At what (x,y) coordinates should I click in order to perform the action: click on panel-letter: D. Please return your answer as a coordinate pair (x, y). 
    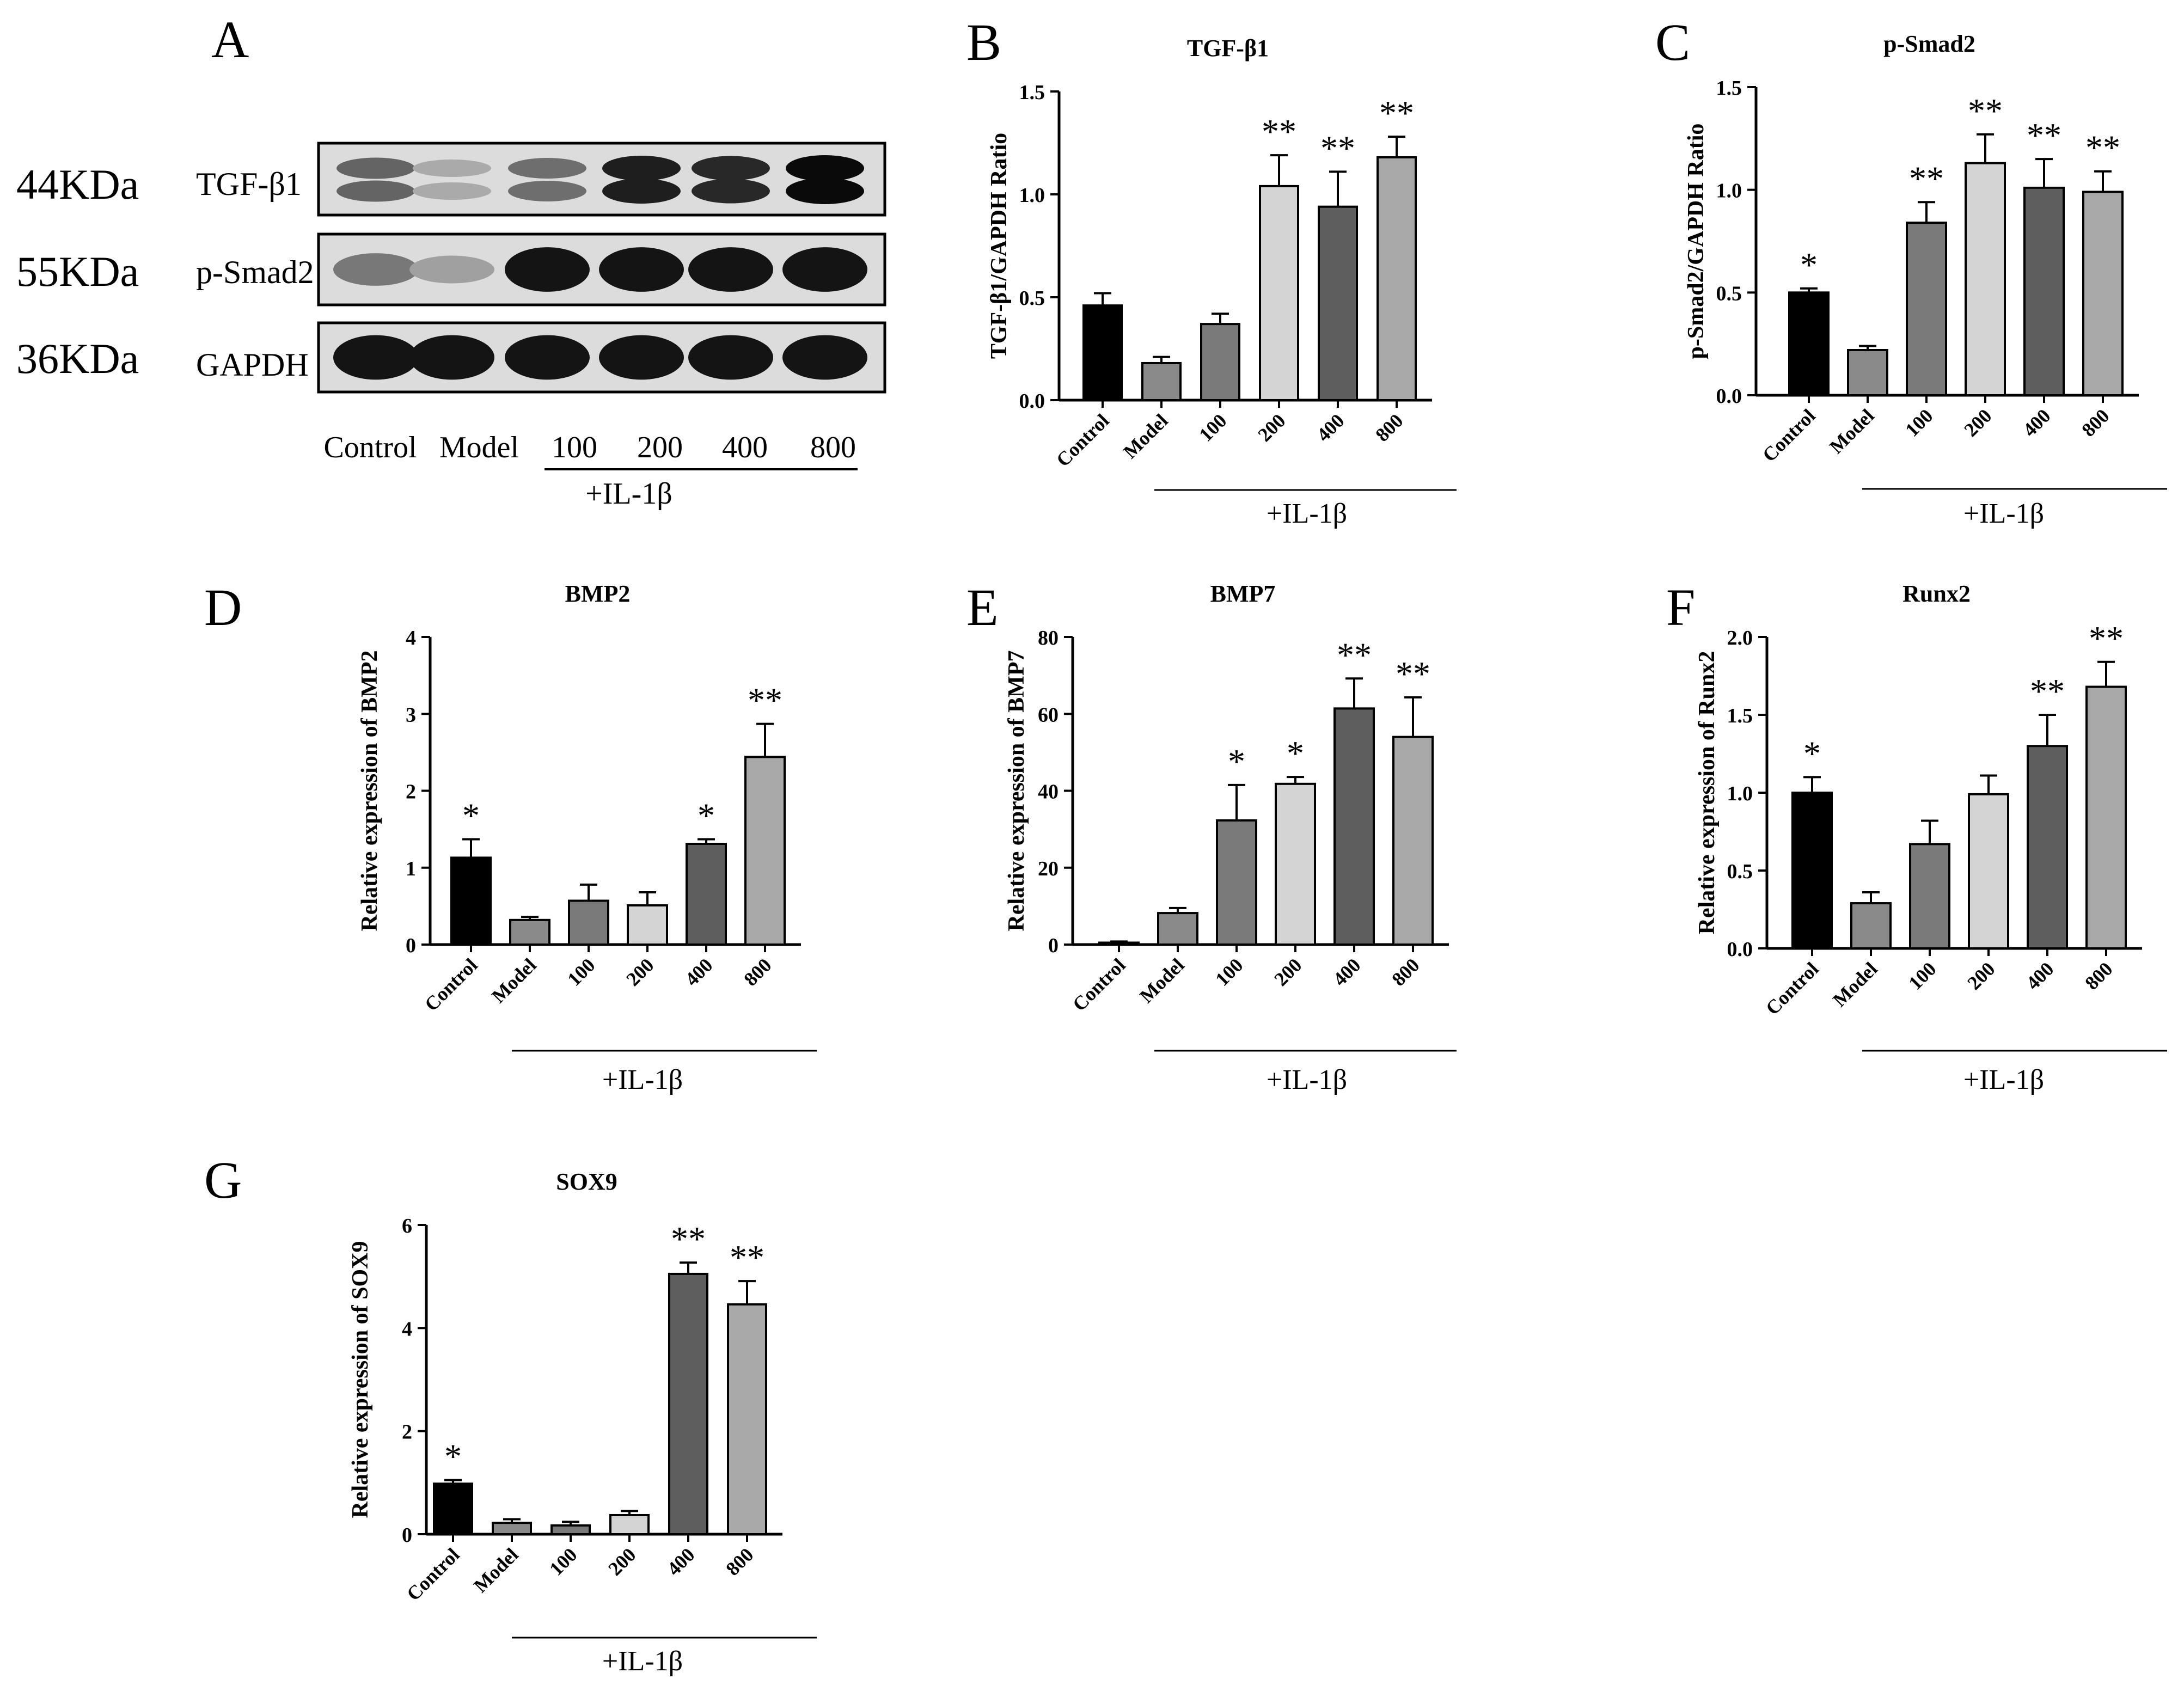
    Looking at the image, I should click on (223, 607).